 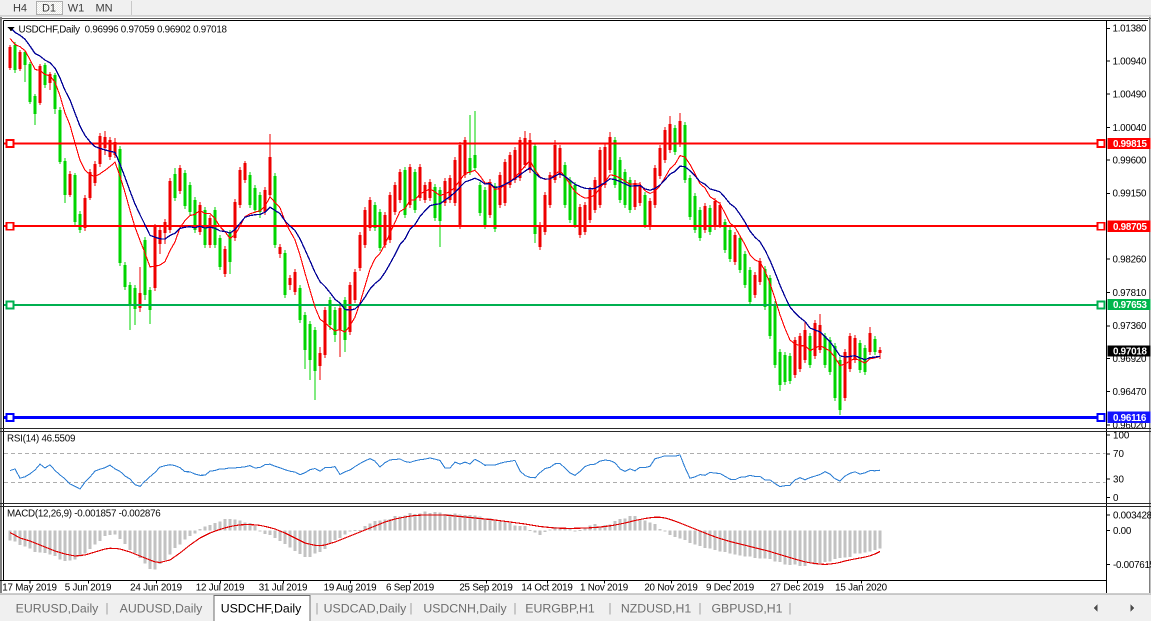 What do you see at coordinates (1132, 515) in the screenshot?
I see `svg-text: 0.003428` at bounding box center [1132, 515].